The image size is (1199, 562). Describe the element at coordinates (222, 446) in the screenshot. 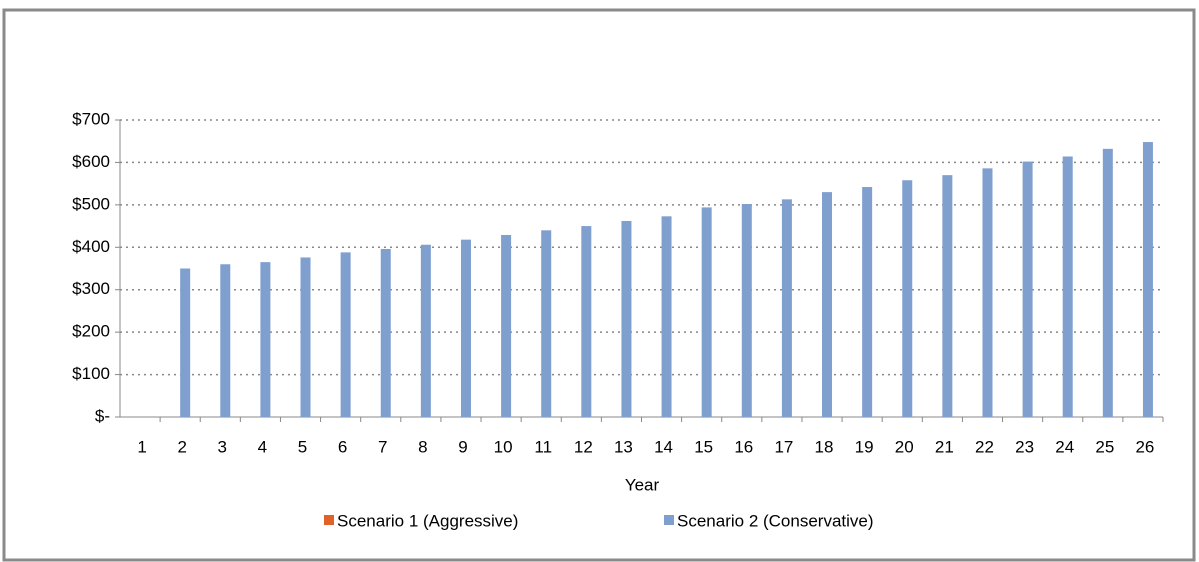

I see `x-tick-label: 3` at that location.